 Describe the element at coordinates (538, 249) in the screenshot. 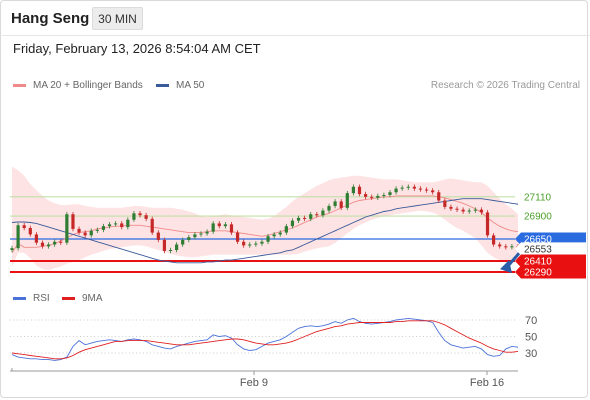

I see `level-label-26553: 26553` at that location.